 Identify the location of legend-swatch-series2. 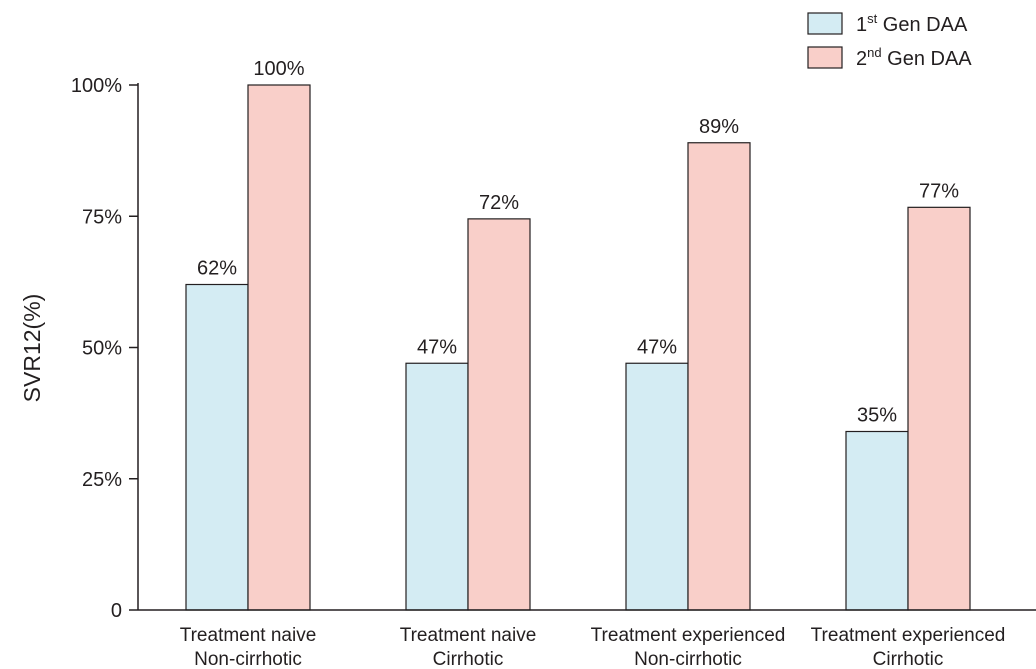
(825, 57).